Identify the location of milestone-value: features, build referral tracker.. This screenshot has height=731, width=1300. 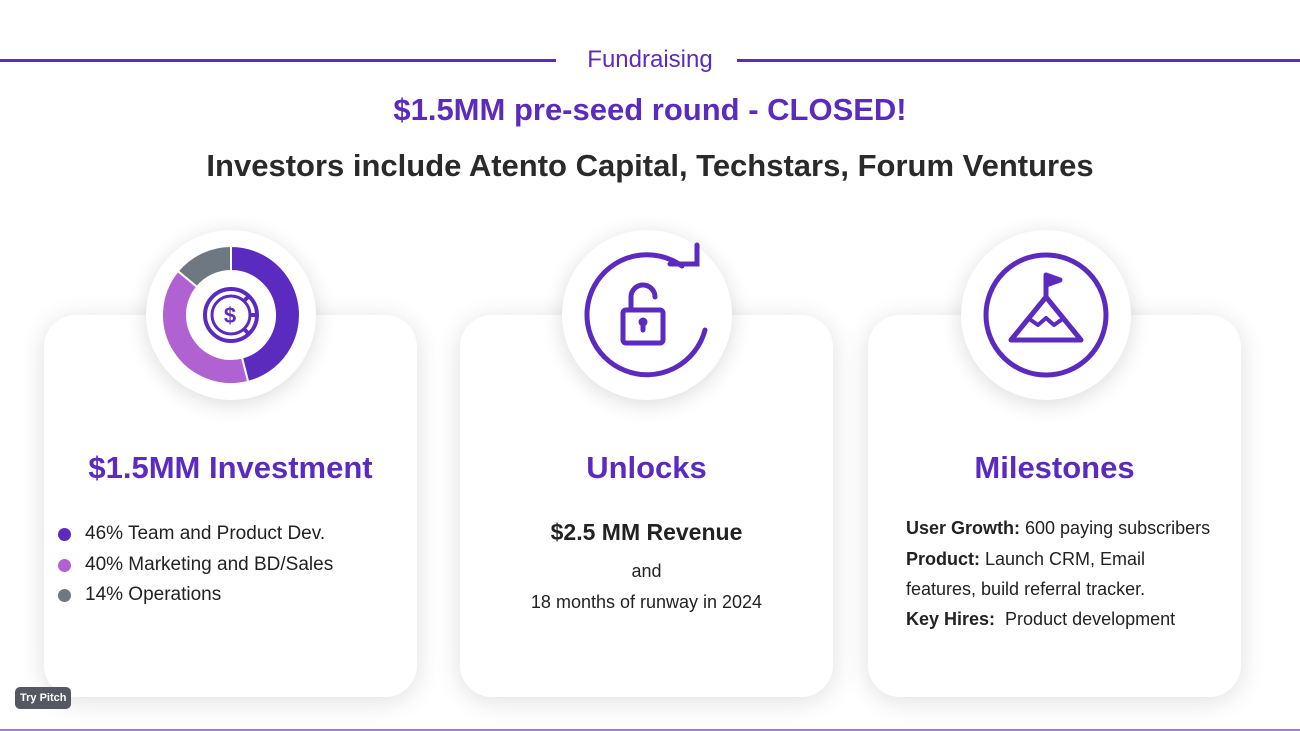
(1026, 589).